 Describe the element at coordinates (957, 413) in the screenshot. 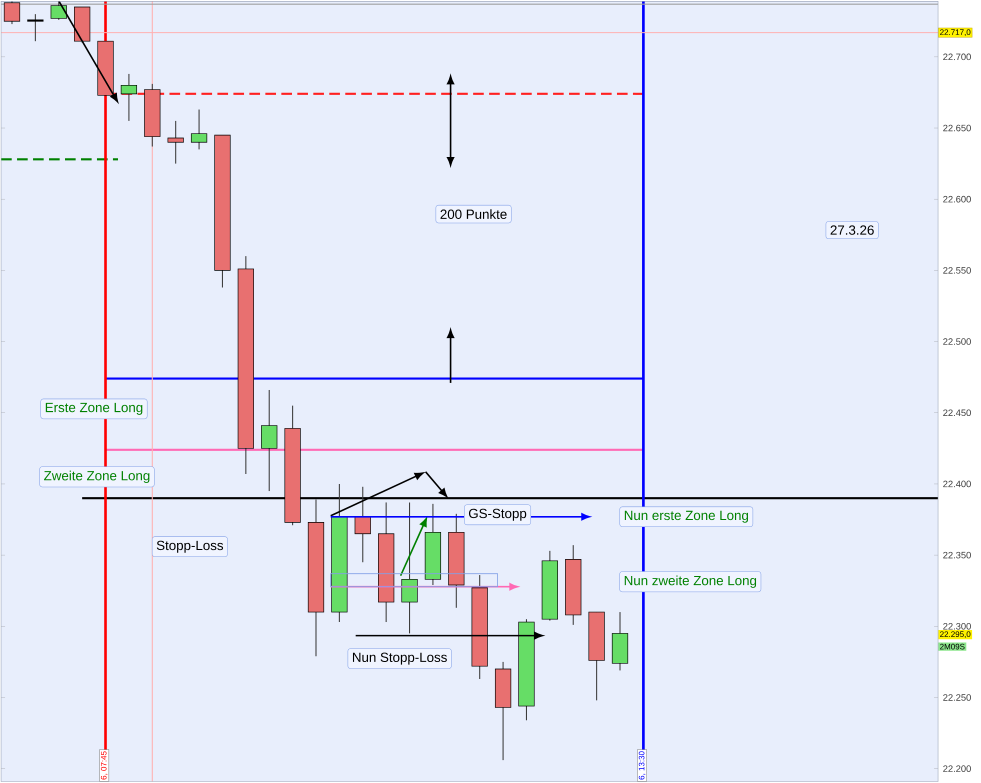

I see `y-tick-label: 22.450` at that location.